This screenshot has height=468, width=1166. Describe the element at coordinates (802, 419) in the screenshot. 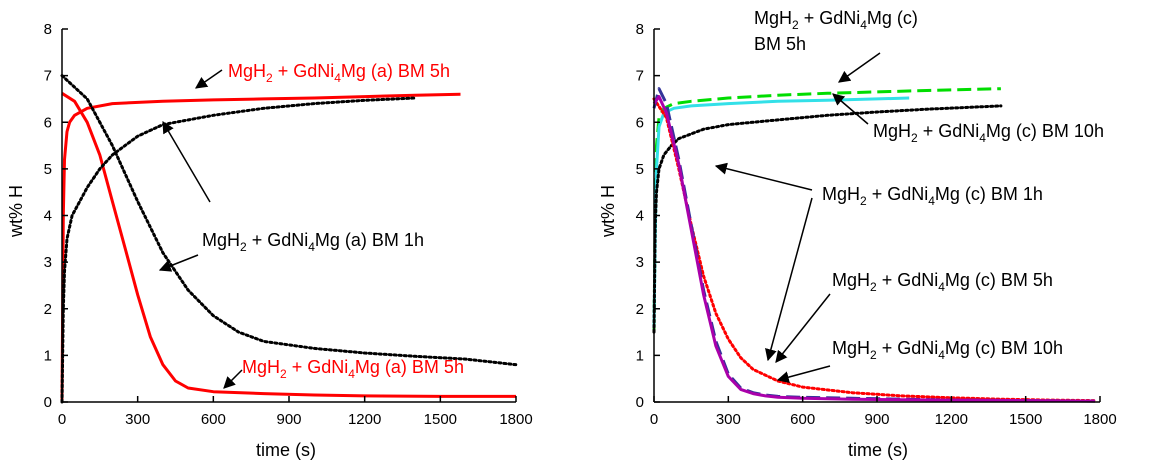

I see `right-x-tick-label: 600` at that location.